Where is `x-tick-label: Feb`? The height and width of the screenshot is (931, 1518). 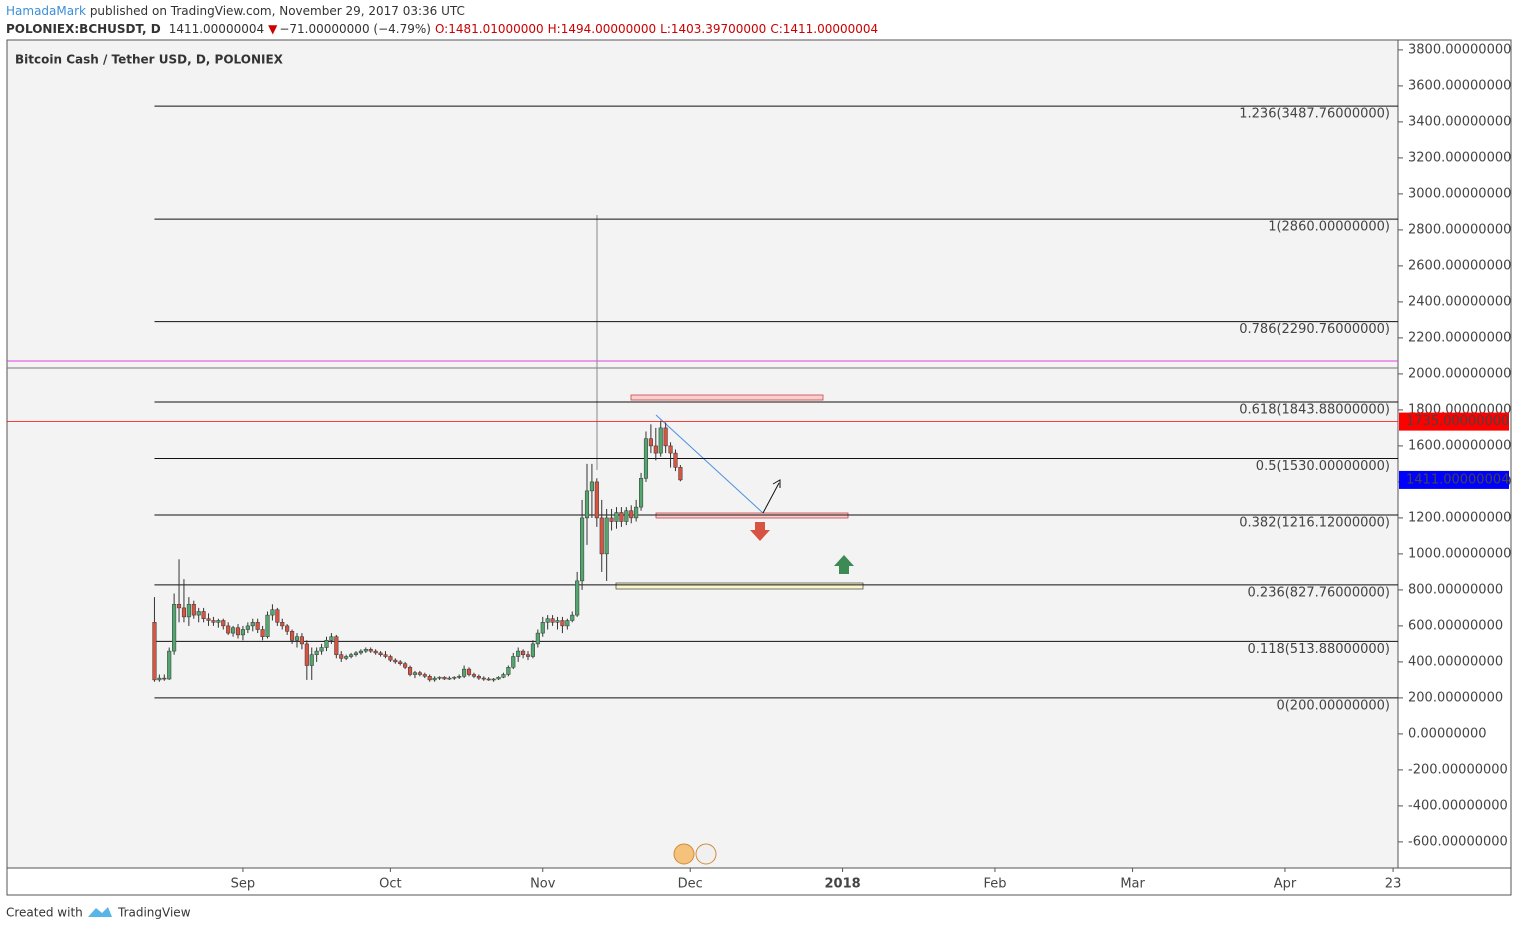 x-tick-label: Feb is located at coordinates (994, 884).